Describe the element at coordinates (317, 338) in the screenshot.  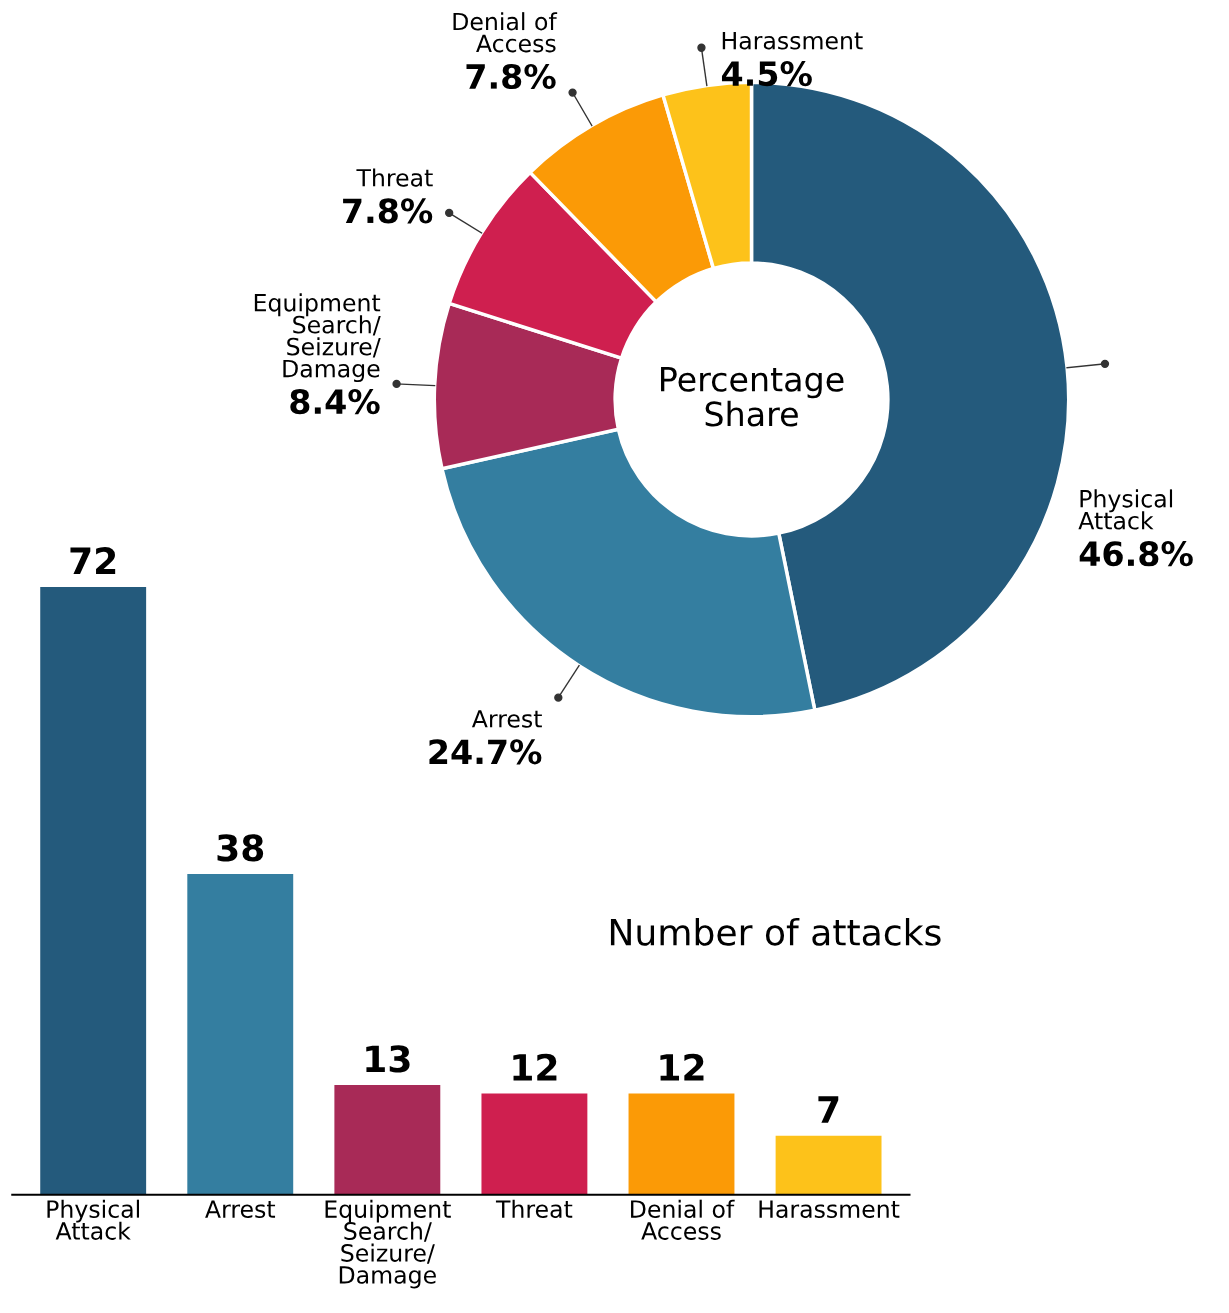
I see `slice-label: Equipment Search/ Seizure/ Damage` at that location.